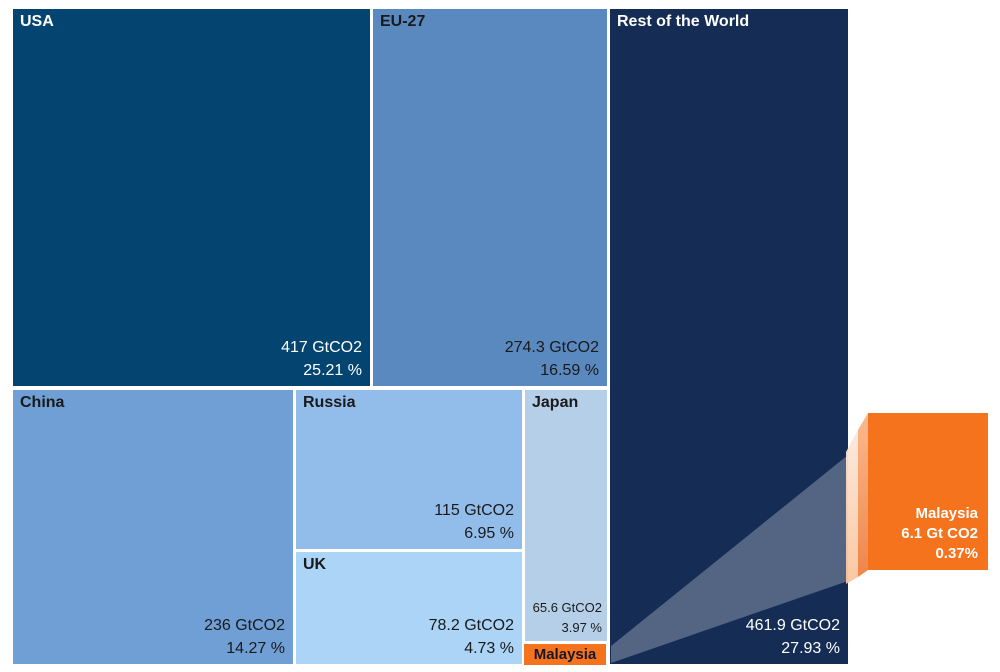 Image resolution: width=1000 pixels, height=672 pixels. What do you see at coordinates (581, 627) in the screenshot?
I see `tile-share-japan: 3.97 %` at bounding box center [581, 627].